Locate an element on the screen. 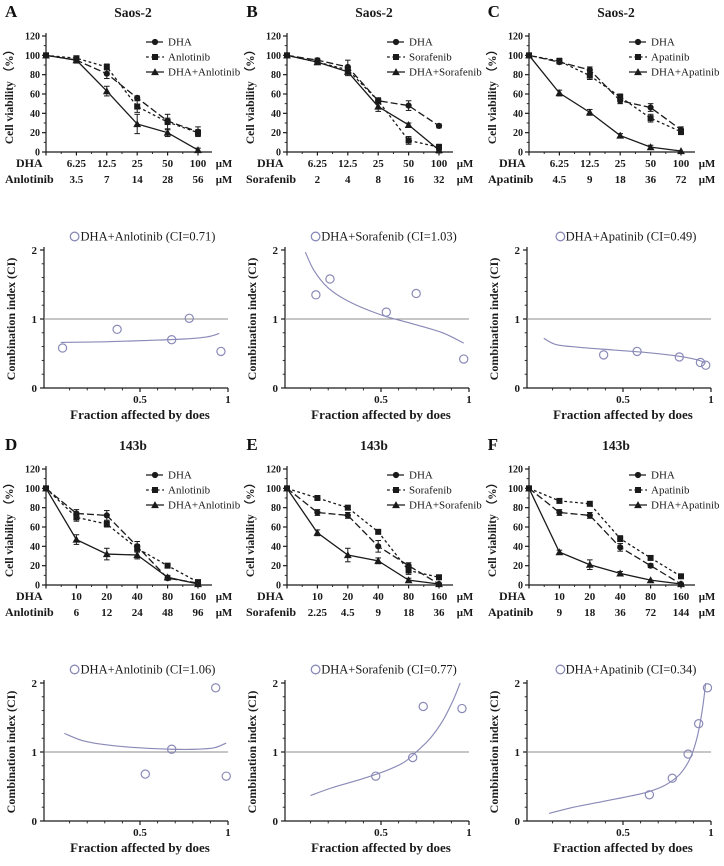 The height and width of the screenshot is (866, 724). svg-text: 120 is located at coordinates (273, 470).